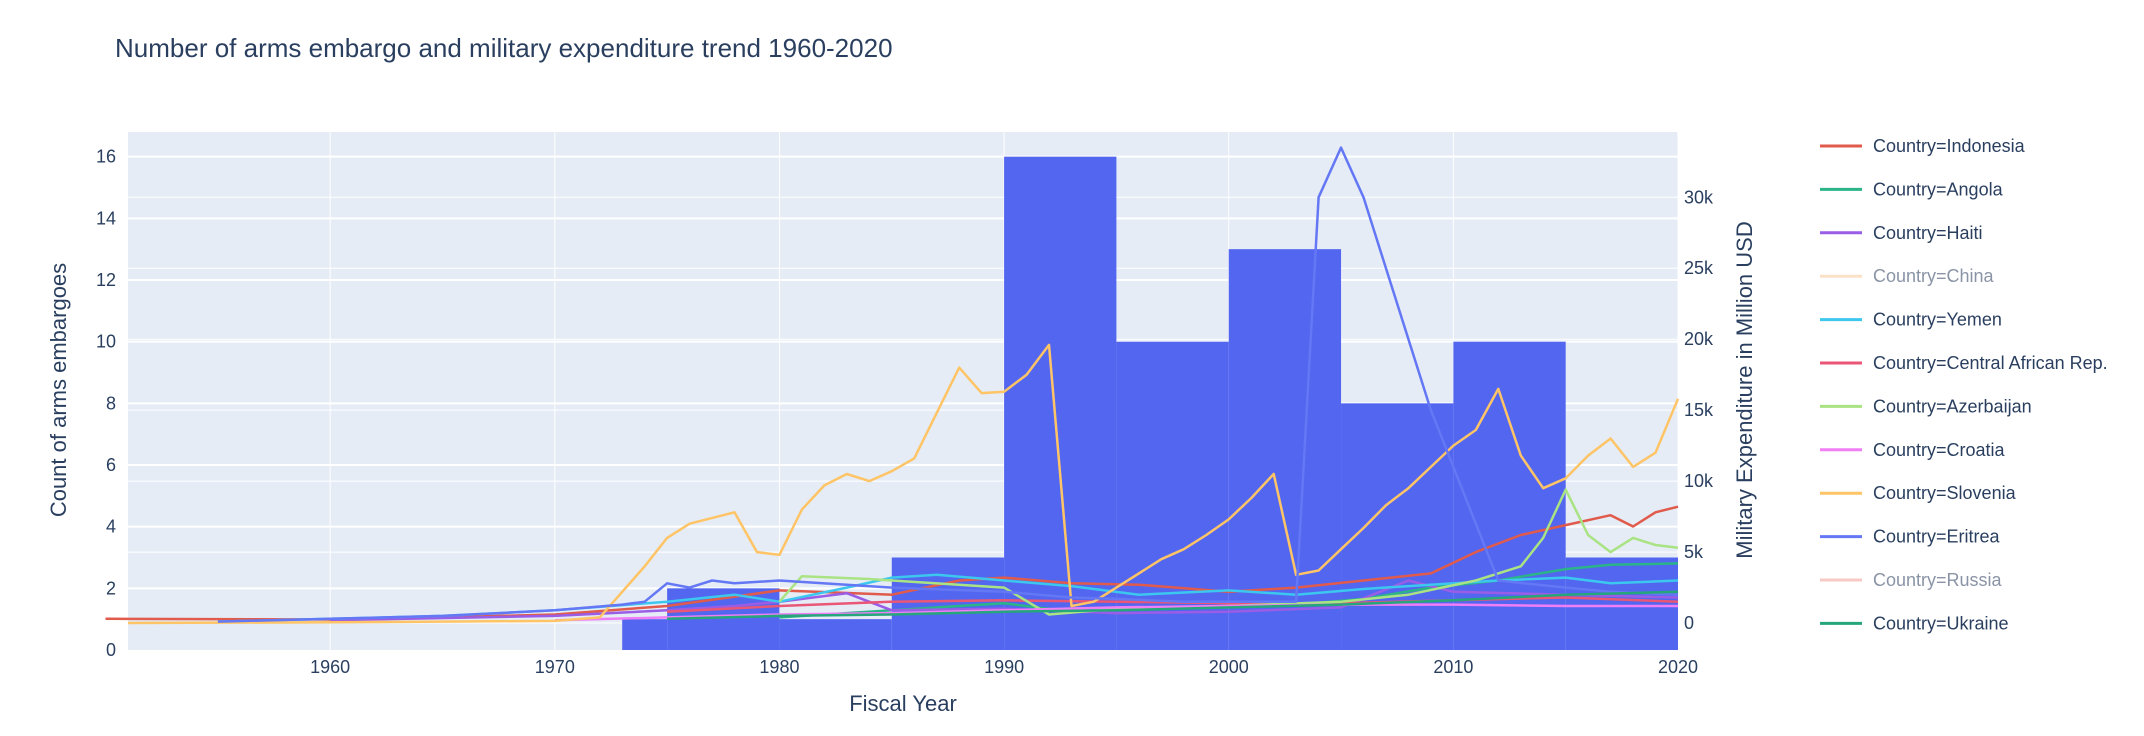  Describe the element at coordinates (111, 588) in the screenshot. I see `y-left-tick-label: 2` at that location.